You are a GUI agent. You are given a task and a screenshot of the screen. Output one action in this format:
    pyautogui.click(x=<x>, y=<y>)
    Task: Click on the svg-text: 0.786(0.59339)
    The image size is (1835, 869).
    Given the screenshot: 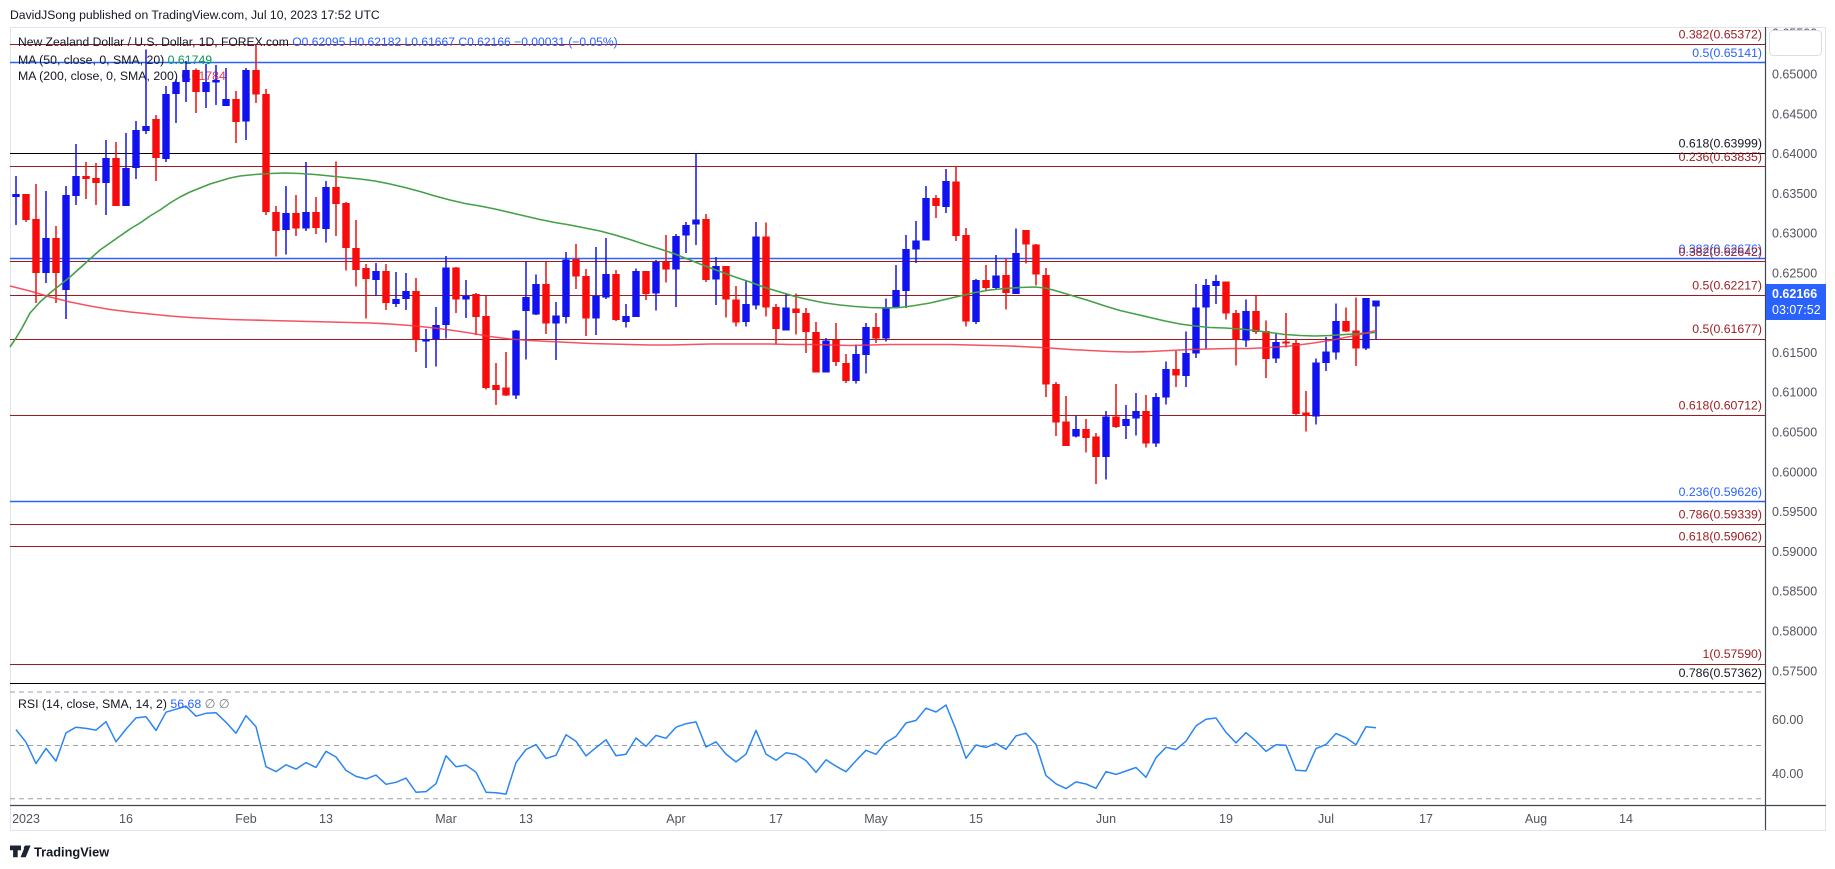 What is the action you would take?
    pyautogui.click(x=1720, y=515)
    